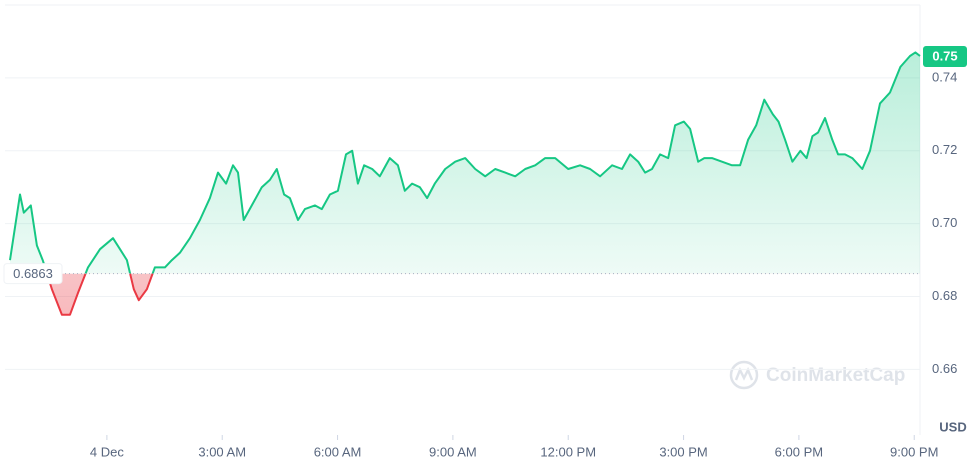 The height and width of the screenshot is (463, 976). I want to click on y-tick-label: 0.66, so click(944, 368).